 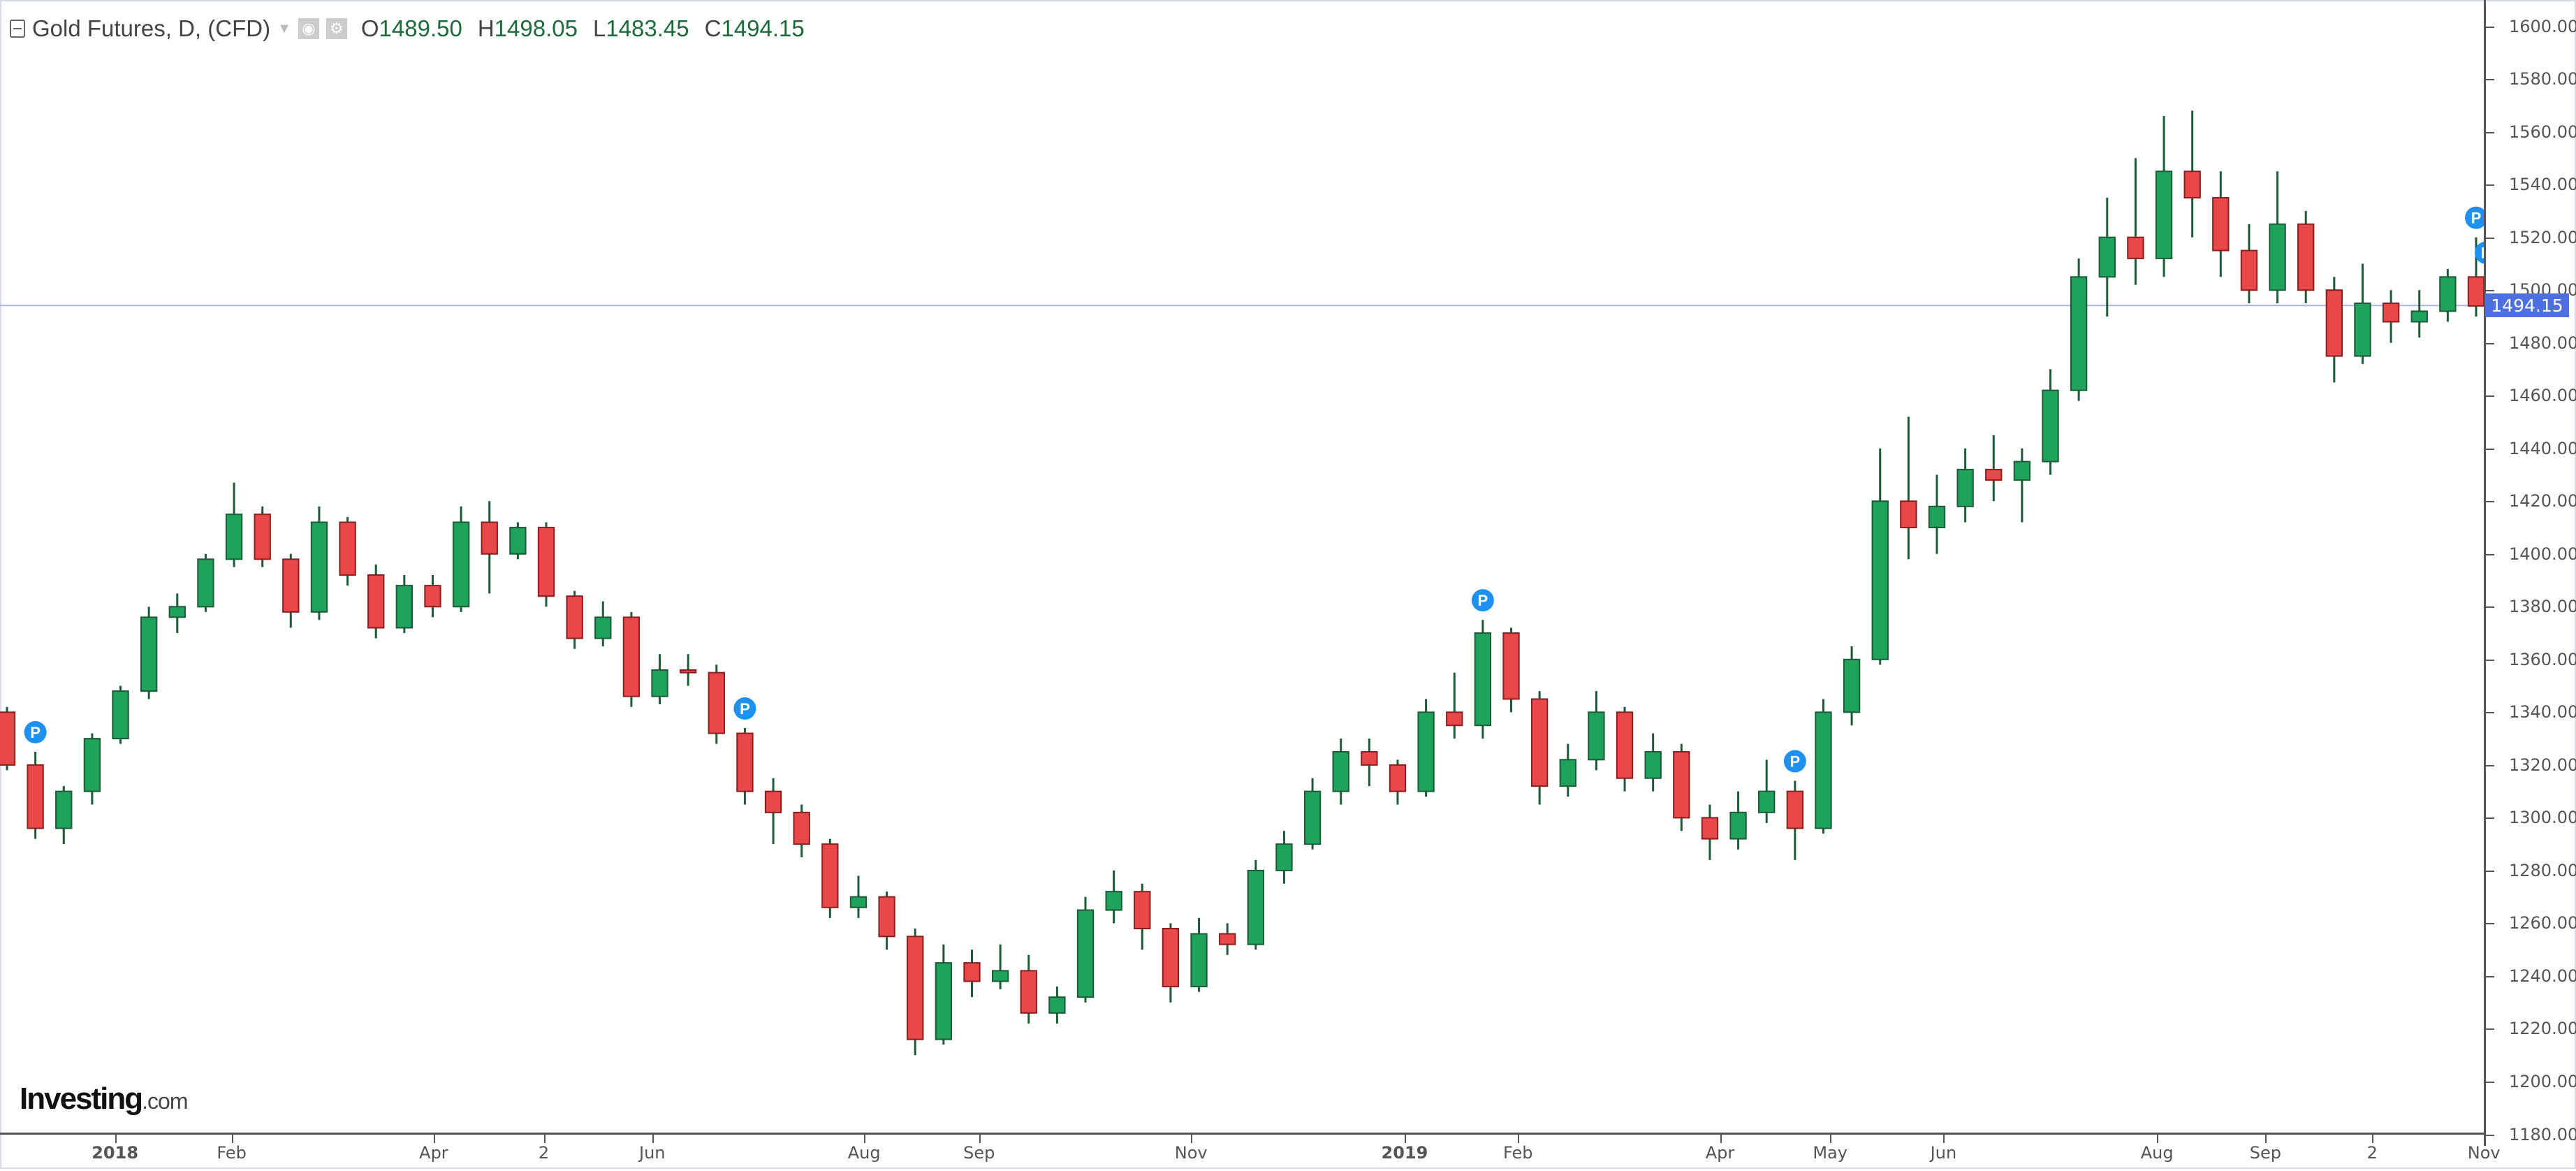 I want to click on price-tick-label: 1540.00, so click(x=2542, y=185).